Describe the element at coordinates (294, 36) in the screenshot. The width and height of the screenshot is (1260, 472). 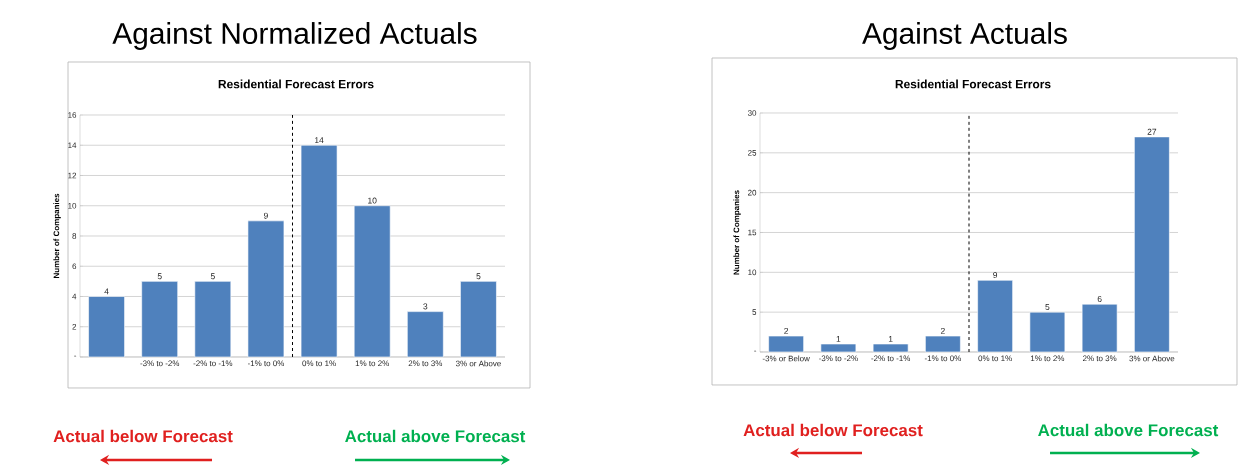
I see `chart-title: Against Normalized Actuals` at that location.